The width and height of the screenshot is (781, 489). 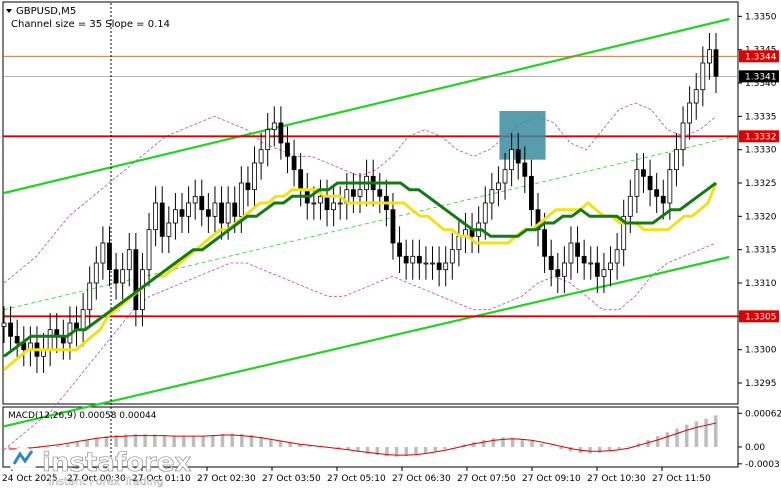 I want to click on time-tick-label: 27 Oct 03:50, so click(x=291, y=479).